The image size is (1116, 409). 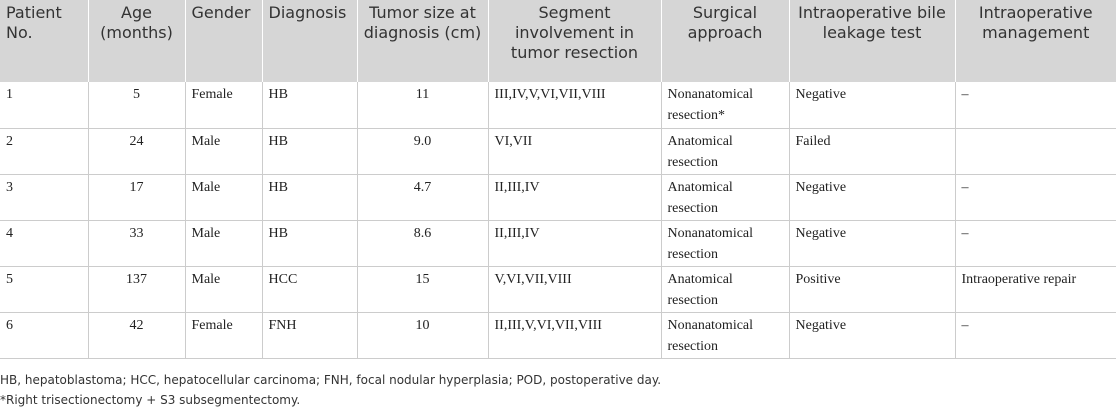 I want to click on table-cell: II,III,V,VI,VII,VIII, so click(x=574, y=335).